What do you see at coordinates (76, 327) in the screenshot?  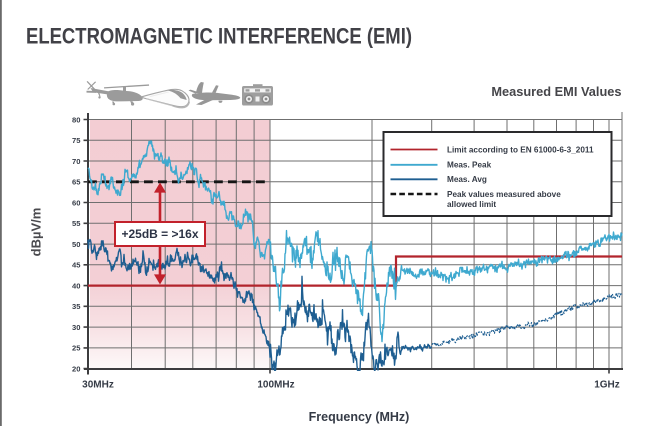 I see `svg-text: 30` at bounding box center [76, 327].